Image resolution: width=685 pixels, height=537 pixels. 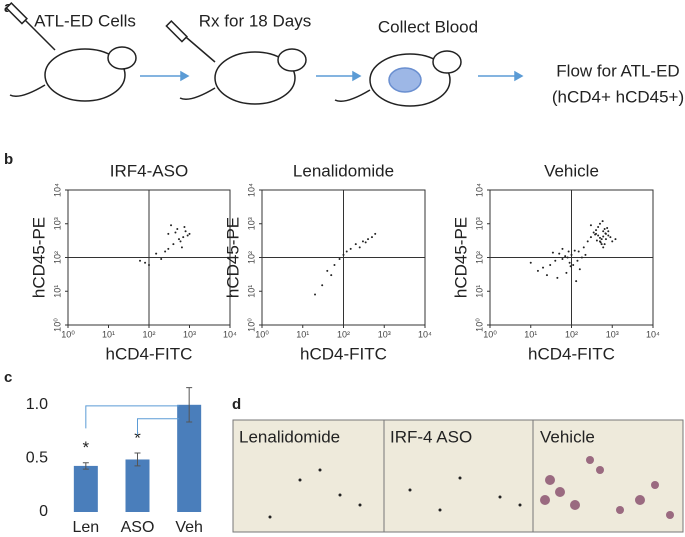 What do you see at coordinates (617, 70) in the screenshot?
I see `result-label: Flow for ATL-ED` at bounding box center [617, 70].